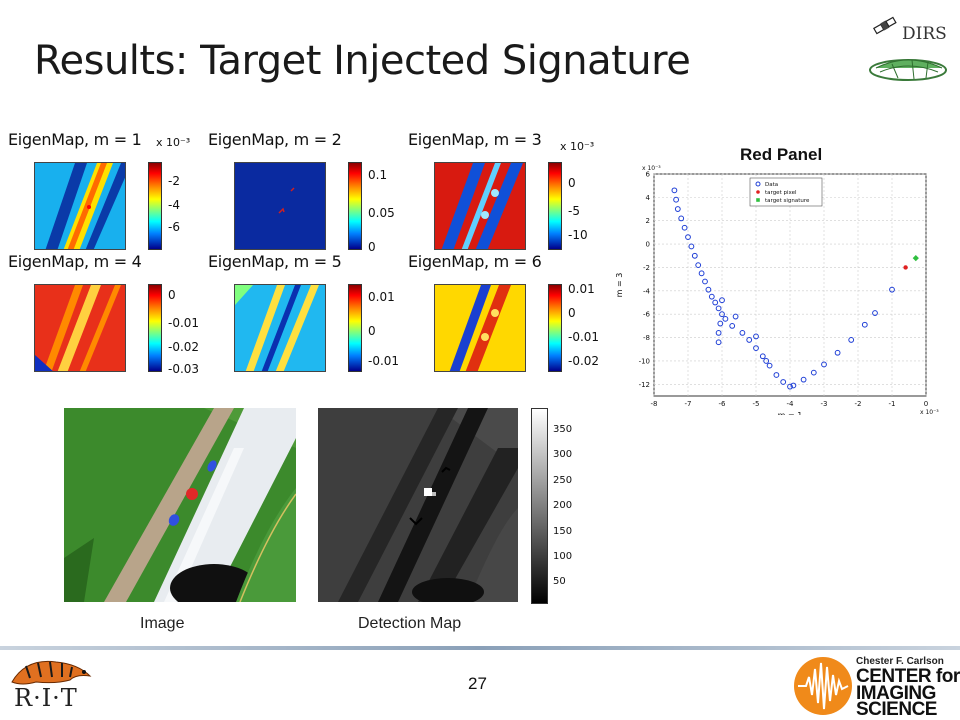 The height and width of the screenshot is (720, 960). Describe the element at coordinates (378, 175) in the screenshot. I see `colorbar-tick: 0.1` at that location.